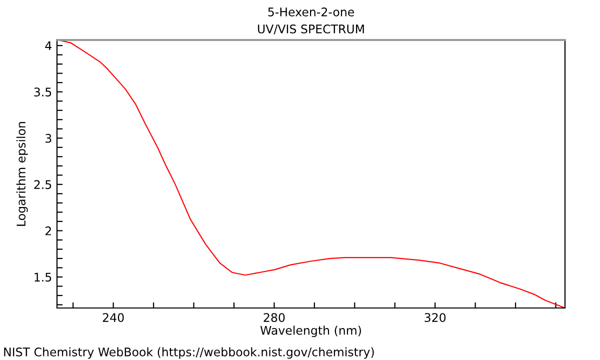  Describe the element at coordinates (274, 317) in the screenshot. I see `x-tick-label: 280` at that location.